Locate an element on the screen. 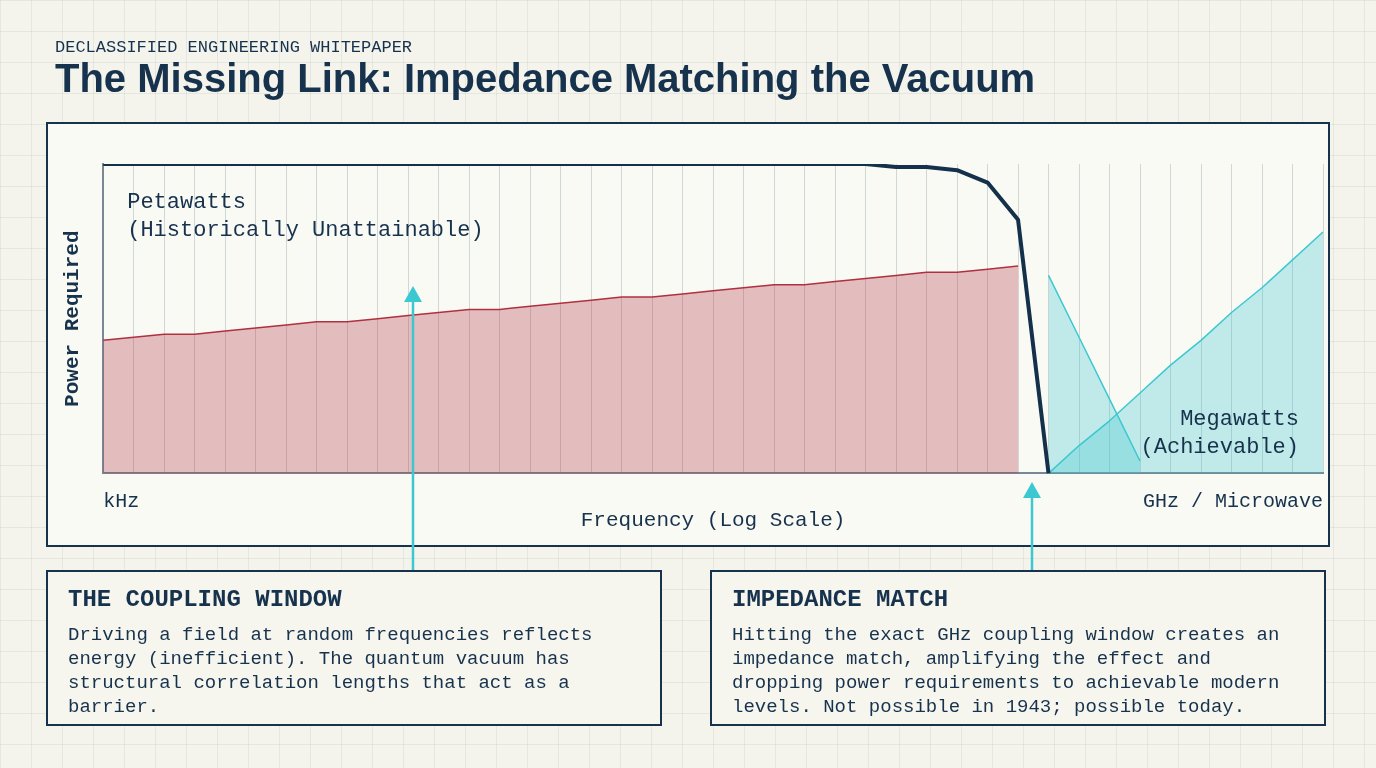  annotation: Petawatts is located at coordinates (187, 202).